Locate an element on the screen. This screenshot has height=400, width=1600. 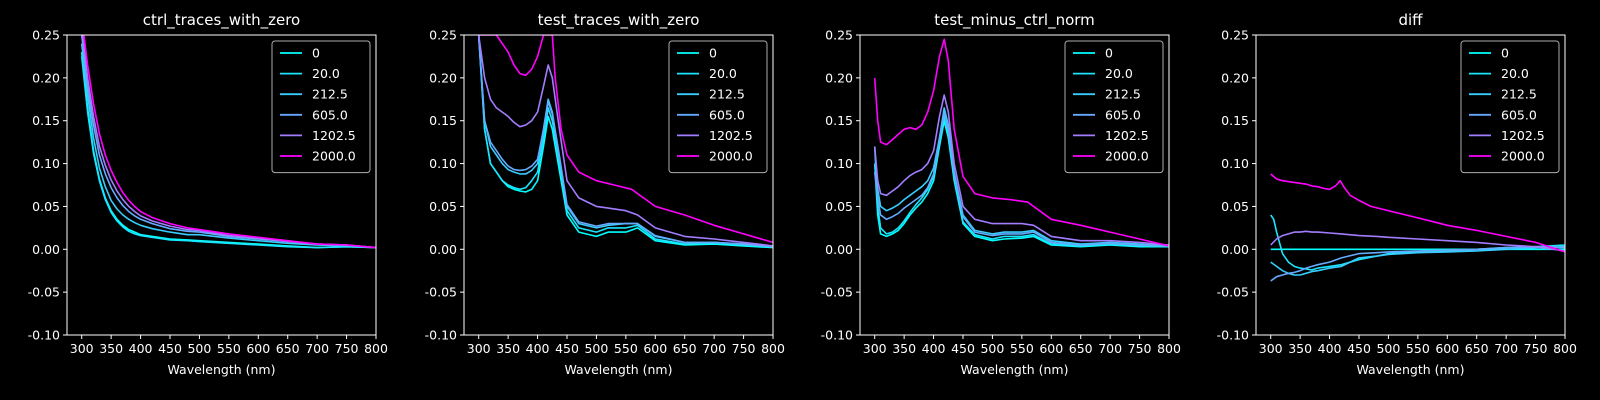
chart-title: test_minus_ctrl_norm is located at coordinates (1014, 20).